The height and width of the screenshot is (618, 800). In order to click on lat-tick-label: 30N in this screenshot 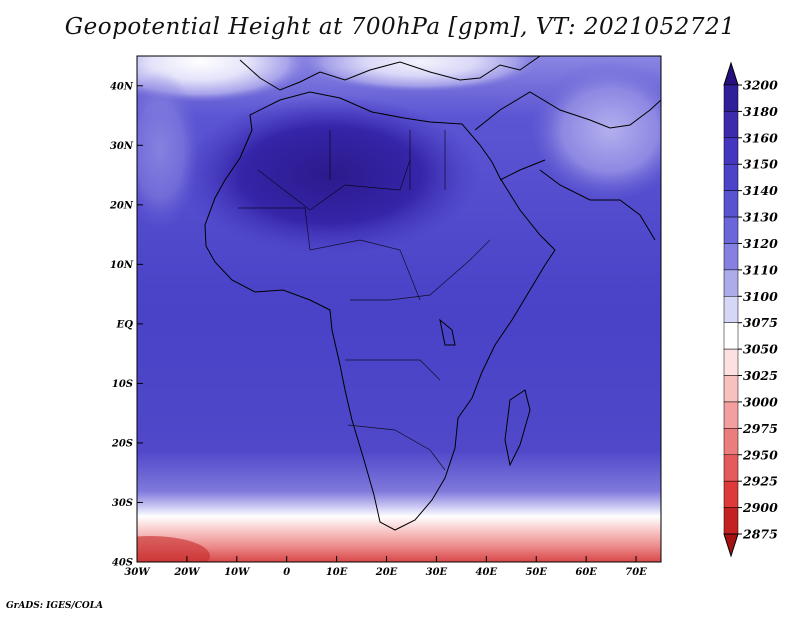, I will do `click(122, 146)`.